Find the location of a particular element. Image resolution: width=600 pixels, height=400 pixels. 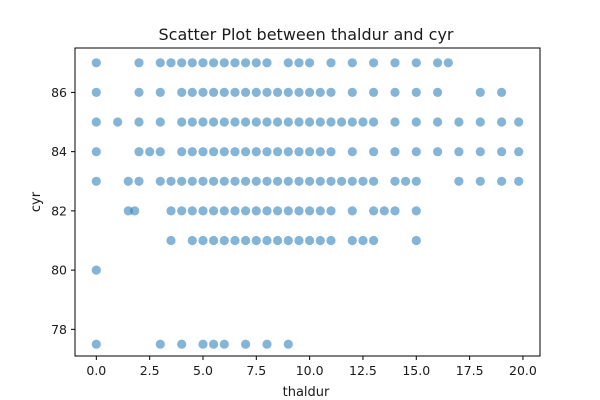

x-tick-label: 17.5 is located at coordinates (470, 370).